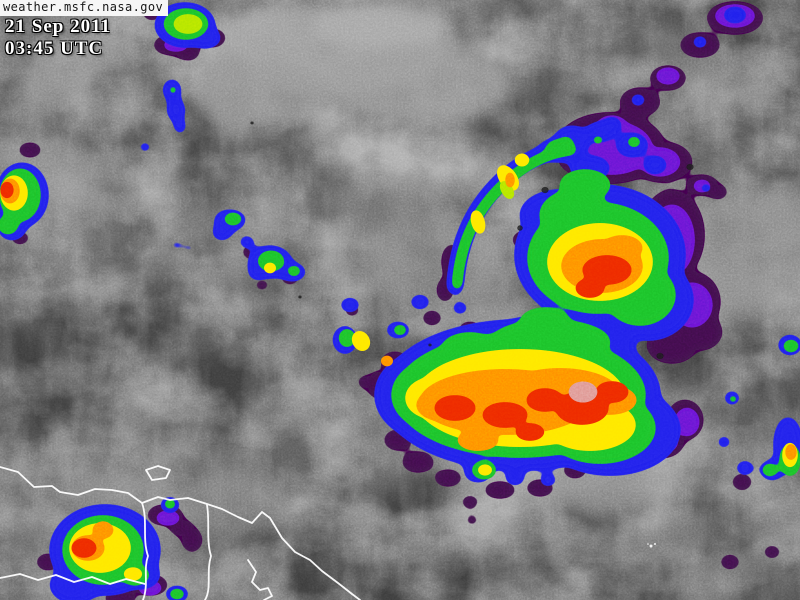 This screenshot has width=800, height=600. What do you see at coordinates (58, 26) in the screenshot?
I see `timestamp-date: 21 Sep 2011` at bounding box center [58, 26].